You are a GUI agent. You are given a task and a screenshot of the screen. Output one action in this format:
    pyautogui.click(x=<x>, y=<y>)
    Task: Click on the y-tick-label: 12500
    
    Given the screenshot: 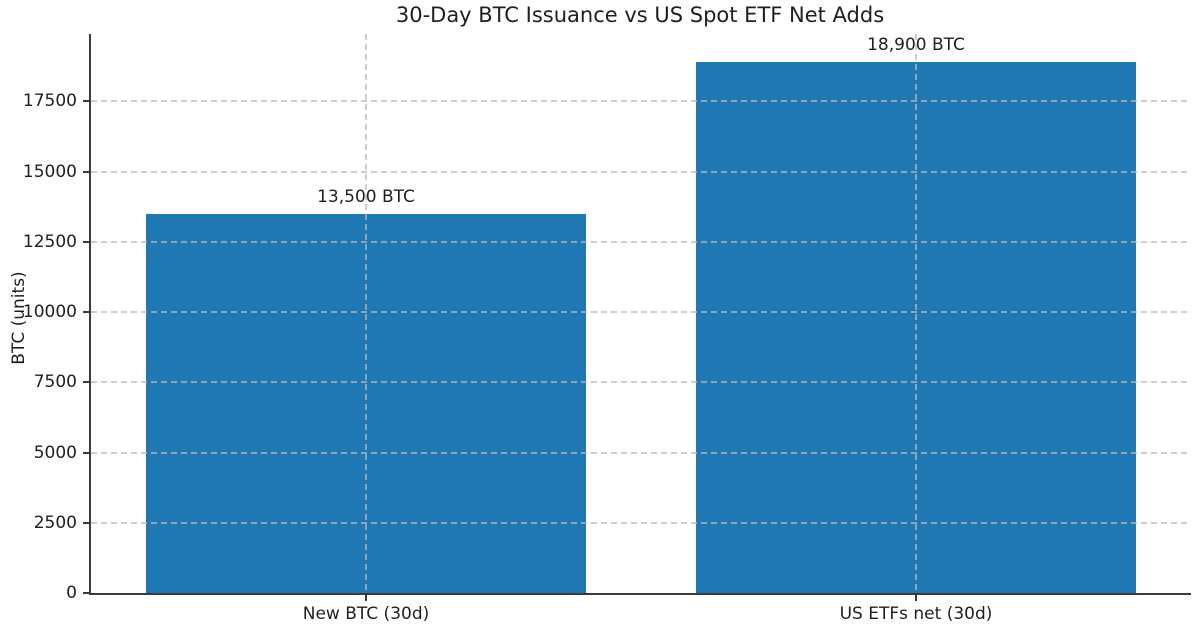 What is the action you would take?
    pyautogui.click(x=49, y=241)
    